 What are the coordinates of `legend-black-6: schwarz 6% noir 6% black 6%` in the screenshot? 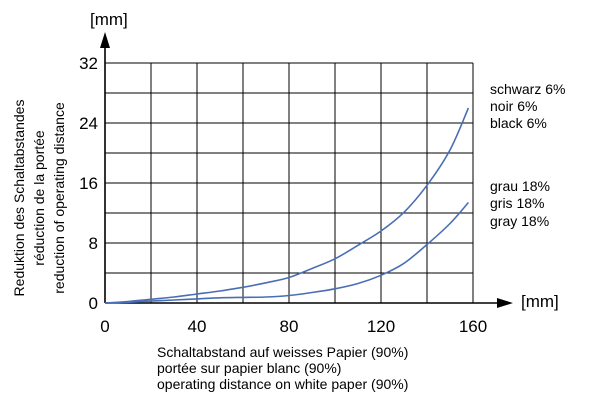 It's located at (527, 106).